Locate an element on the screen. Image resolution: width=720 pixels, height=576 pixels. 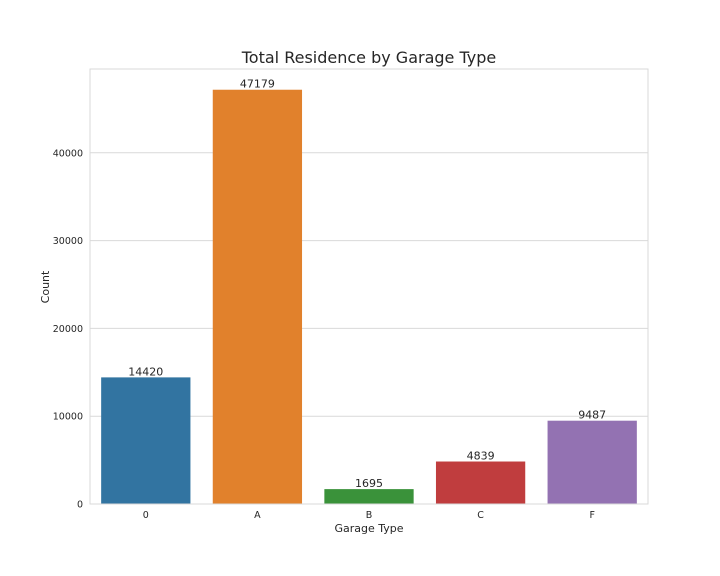
bar-F is located at coordinates (592, 462).